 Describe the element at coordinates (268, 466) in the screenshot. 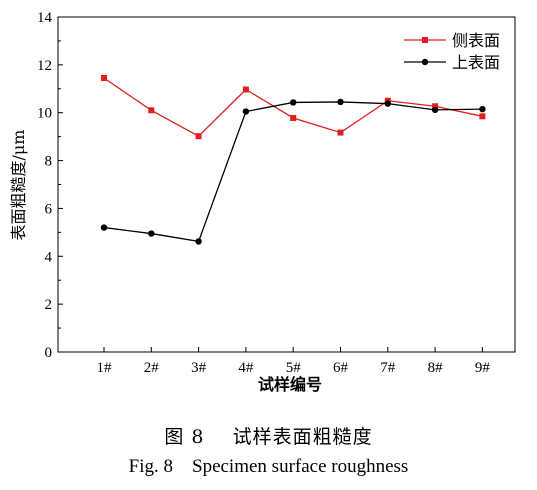

I see `figure-caption-en: Fig. 8 Specimen surface roughness` at that location.